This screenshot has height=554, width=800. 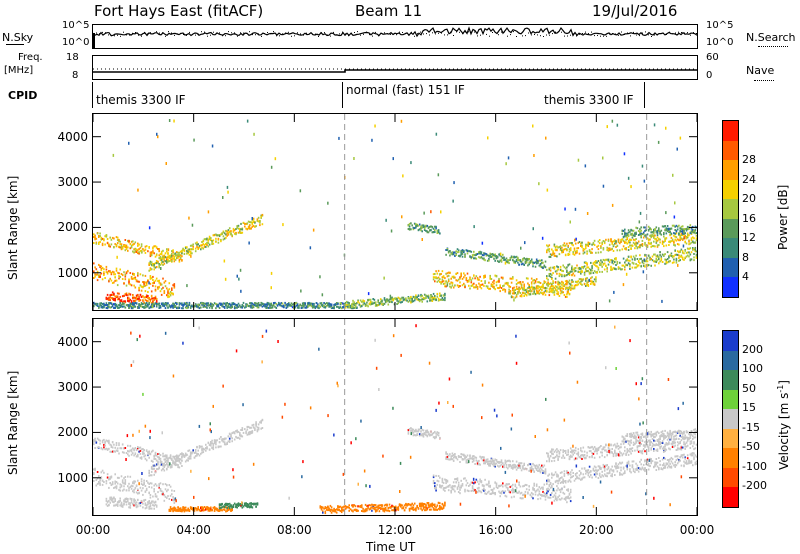 I want to click on freq-left-tick-top: 18, so click(x=72, y=57).